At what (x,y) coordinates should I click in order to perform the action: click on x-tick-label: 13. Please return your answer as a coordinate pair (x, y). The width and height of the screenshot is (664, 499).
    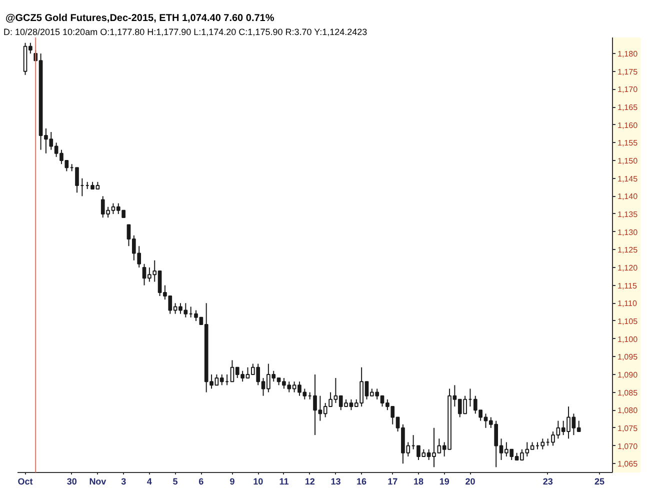
    Looking at the image, I should click on (335, 481).